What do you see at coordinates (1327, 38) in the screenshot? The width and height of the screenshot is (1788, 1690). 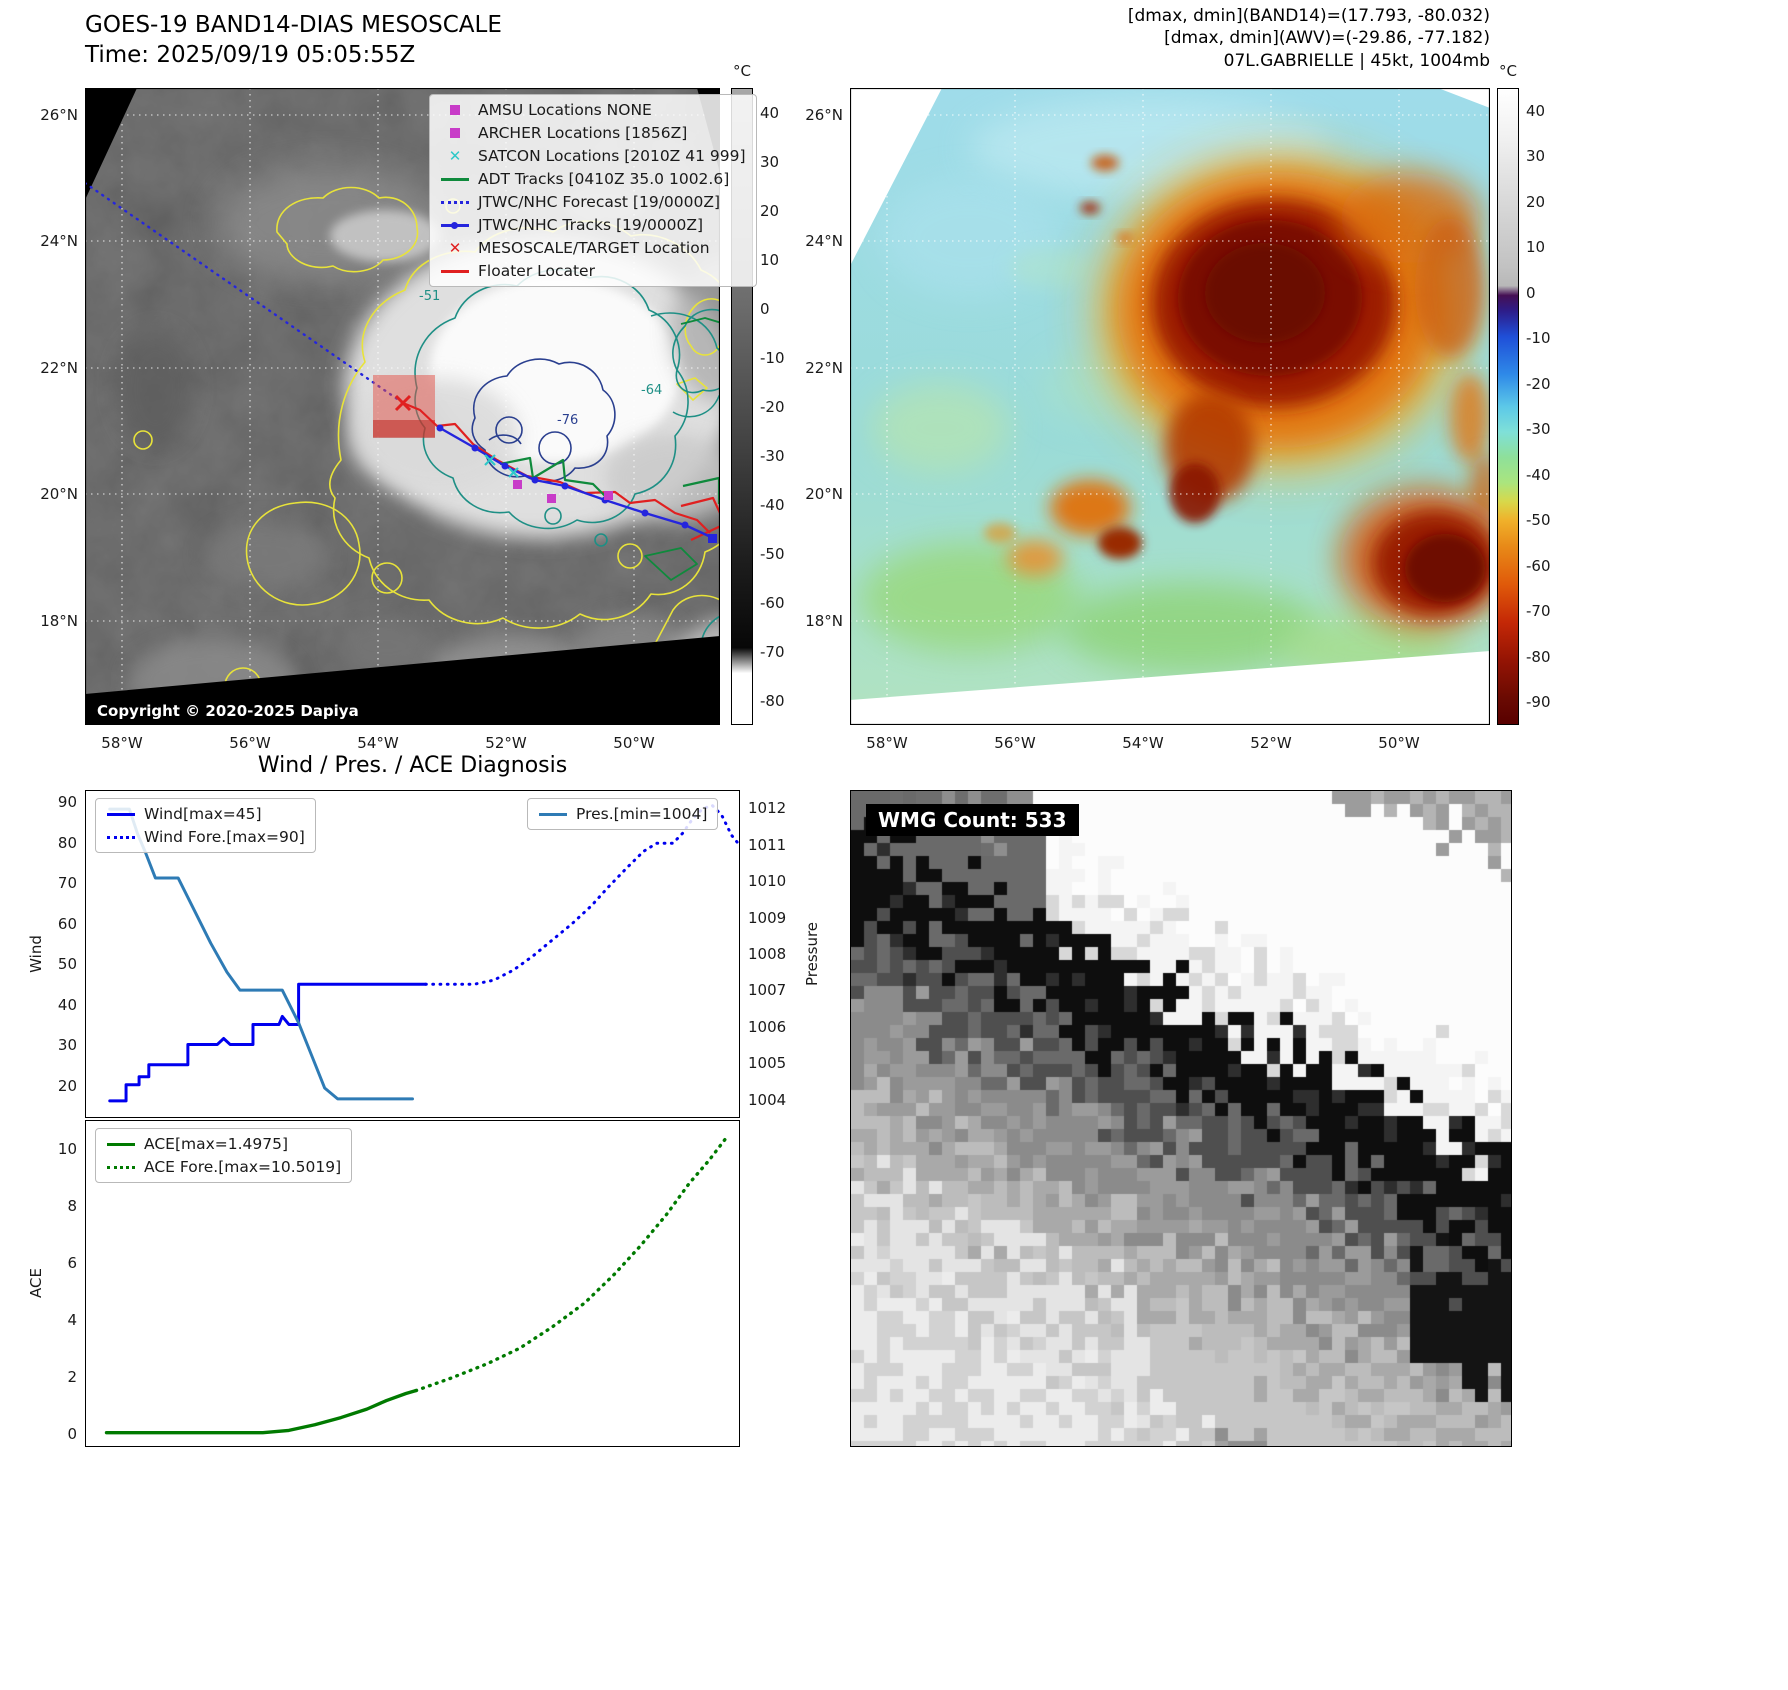 I see `dmax-dmin-awv: [dmax, dmin](AWV)=(-29.86, -77.182)` at bounding box center [1327, 38].